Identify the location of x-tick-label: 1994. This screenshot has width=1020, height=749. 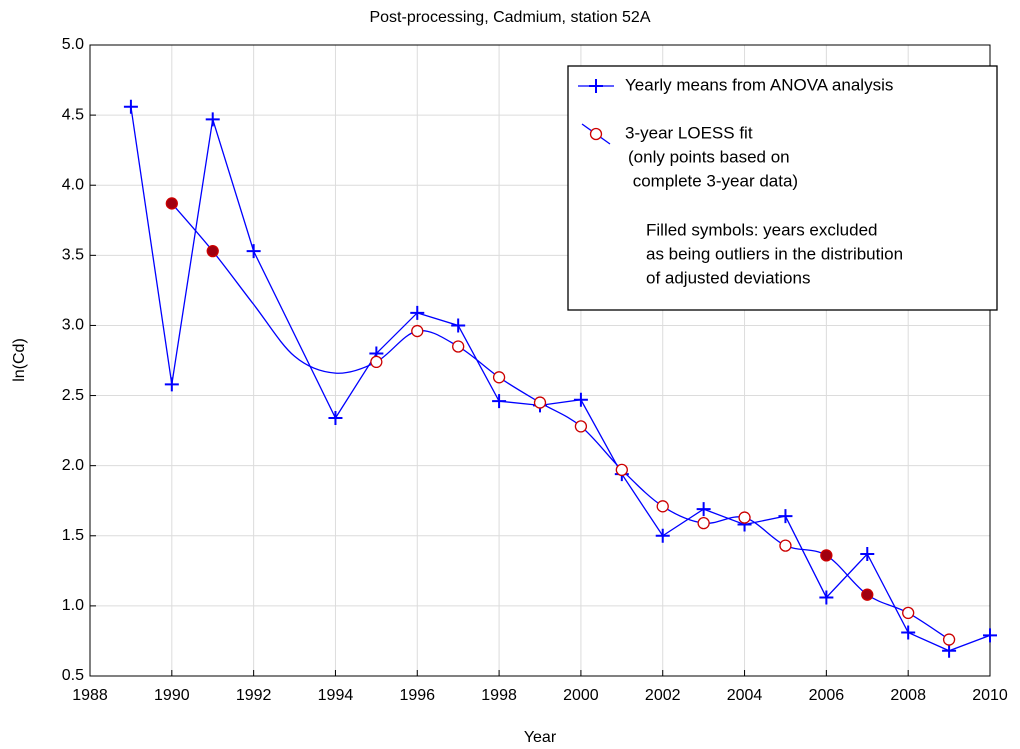
(336, 695).